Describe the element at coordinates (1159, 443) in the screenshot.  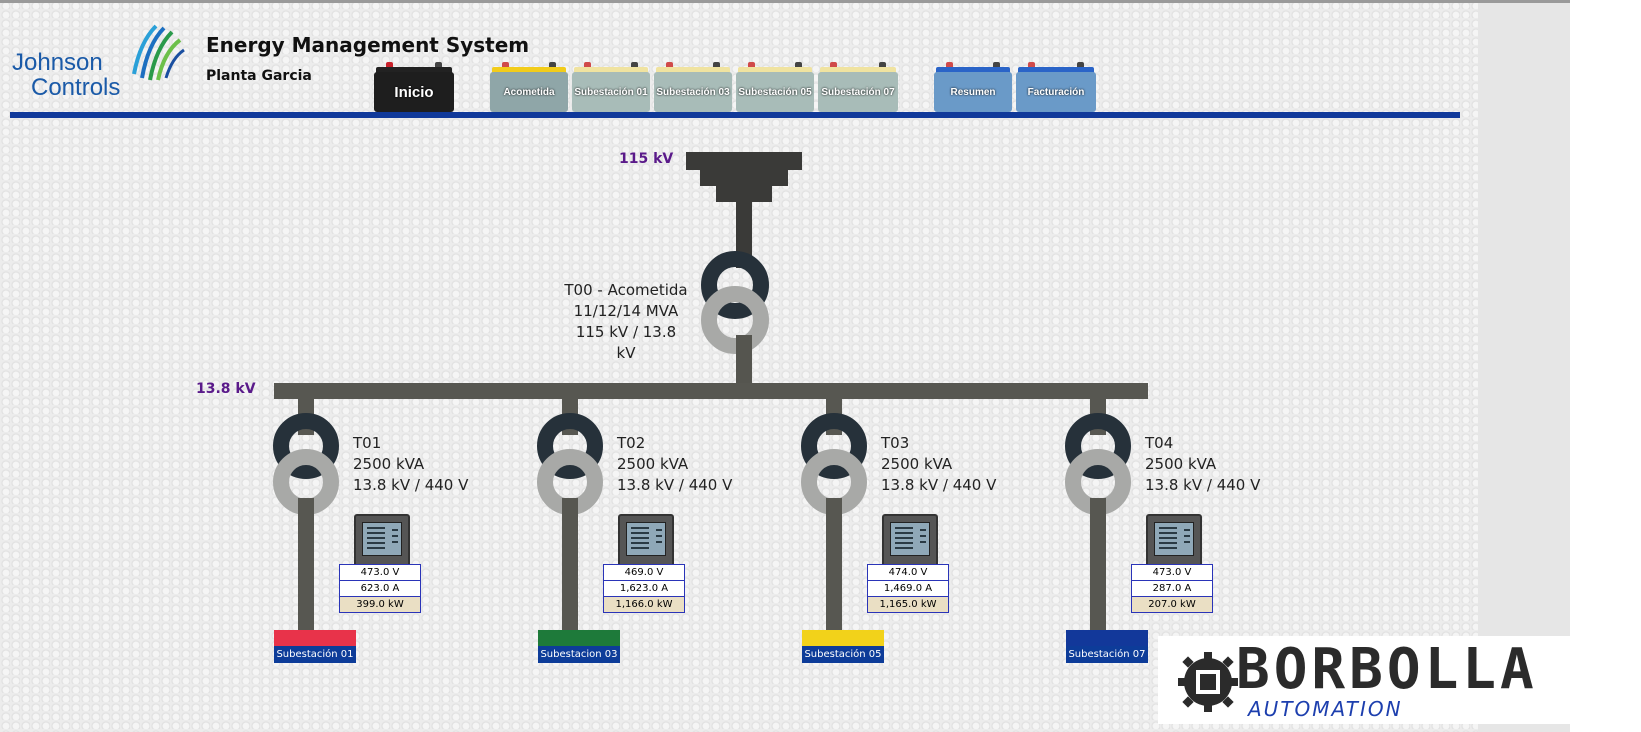
I see `transformer-name: T04` at that location.